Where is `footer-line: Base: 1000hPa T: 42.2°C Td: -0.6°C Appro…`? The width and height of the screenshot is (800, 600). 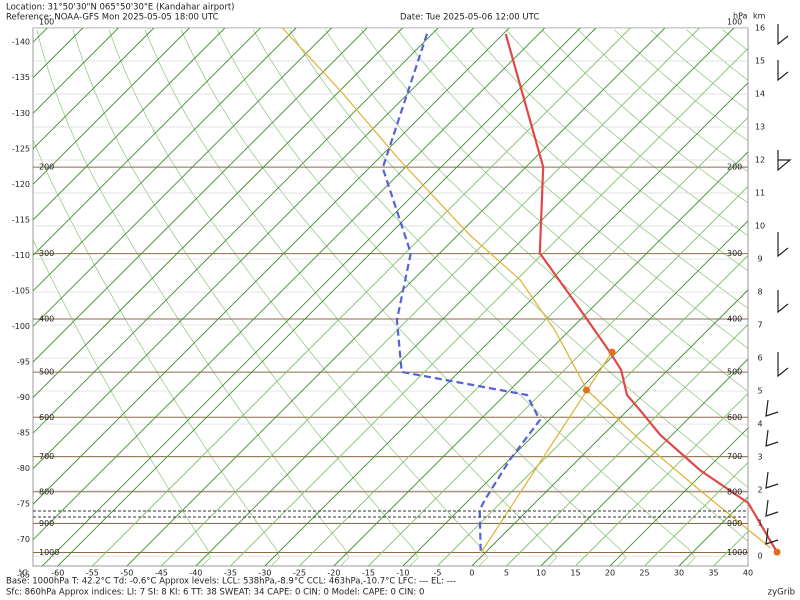 footer-line: Base: 1000hPa T: 42.2°C Td: -0.6°C Appro… is located at coordinates (231, 582).